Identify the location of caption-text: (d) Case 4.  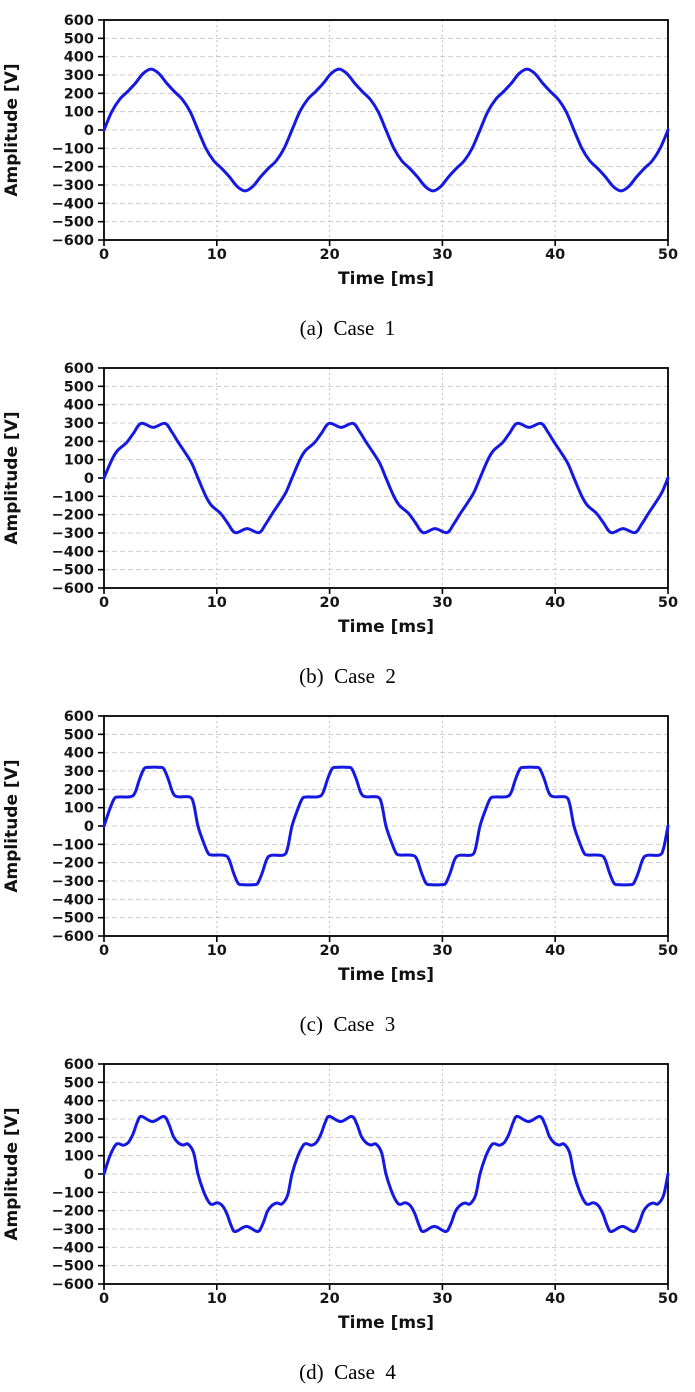
(347, 1372).